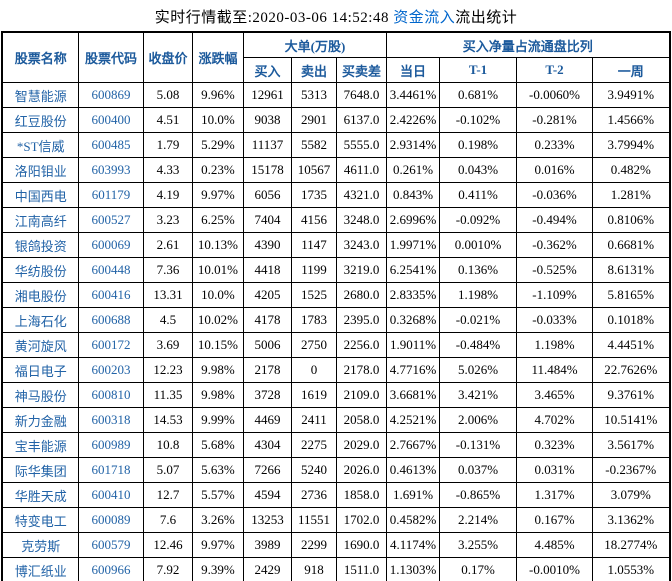 The image size is (672, 581). What do you see at coordinates (110, 220) in the screenshot?
I see `cell-stock-code: 600527` at bounding box center [110, 220].